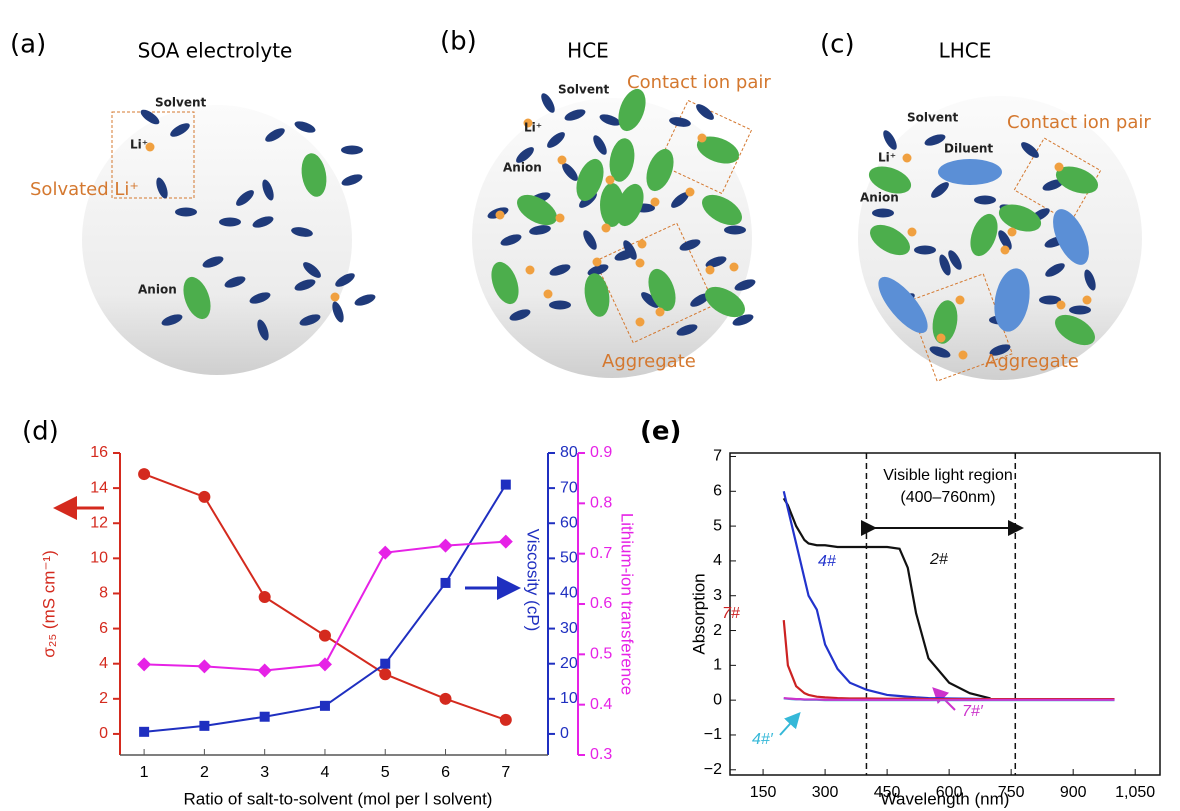 This screenshot has width=1180, height=811. Describe the element at coordinates (103, 593) in the screenshot. I see `tick-label: 8` at that location.